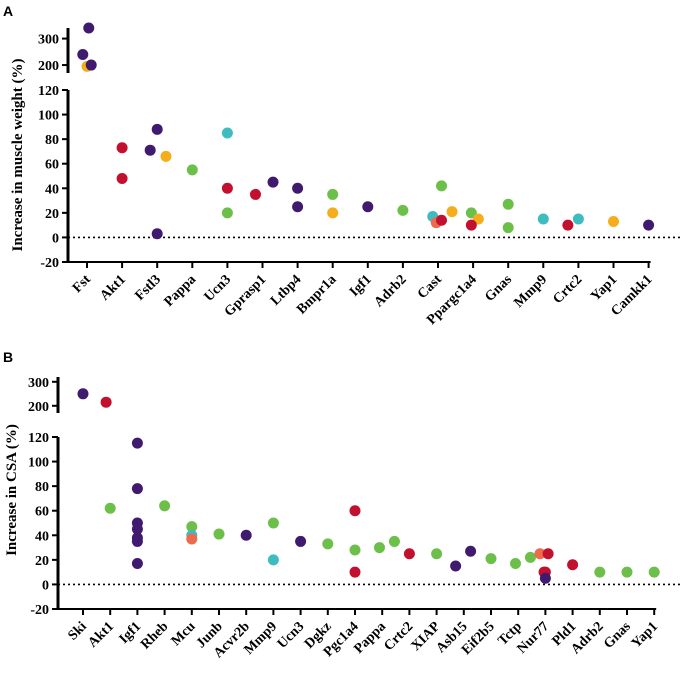  I want to click on y-tick-label: 0, so click(55, 238).